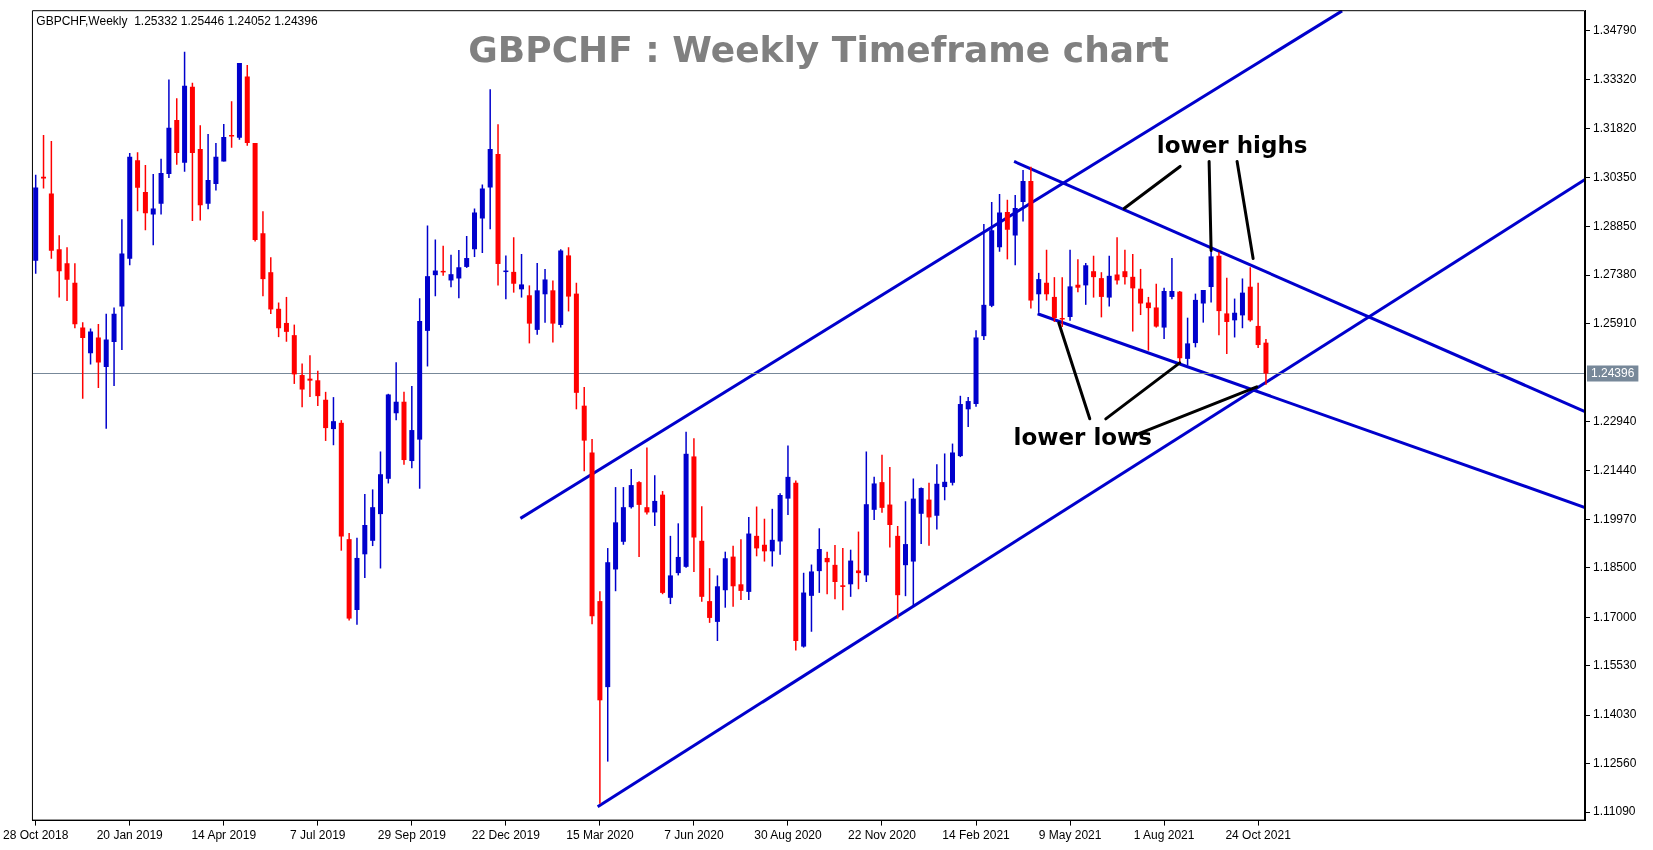  I want to click on x-tick-label: 14 Feb 2021, so click(976, 835).